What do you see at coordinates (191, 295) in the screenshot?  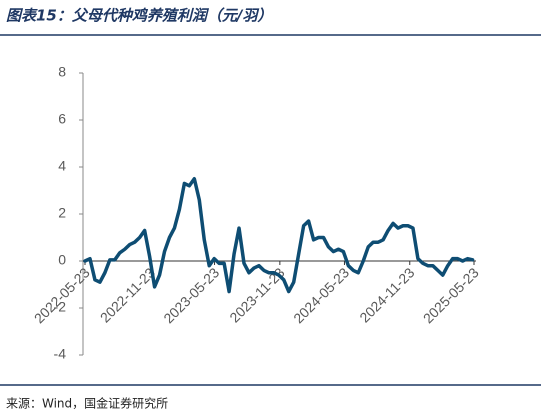 I see `x-tick-label: 2023-05-23` at bounding box center [191, 295].